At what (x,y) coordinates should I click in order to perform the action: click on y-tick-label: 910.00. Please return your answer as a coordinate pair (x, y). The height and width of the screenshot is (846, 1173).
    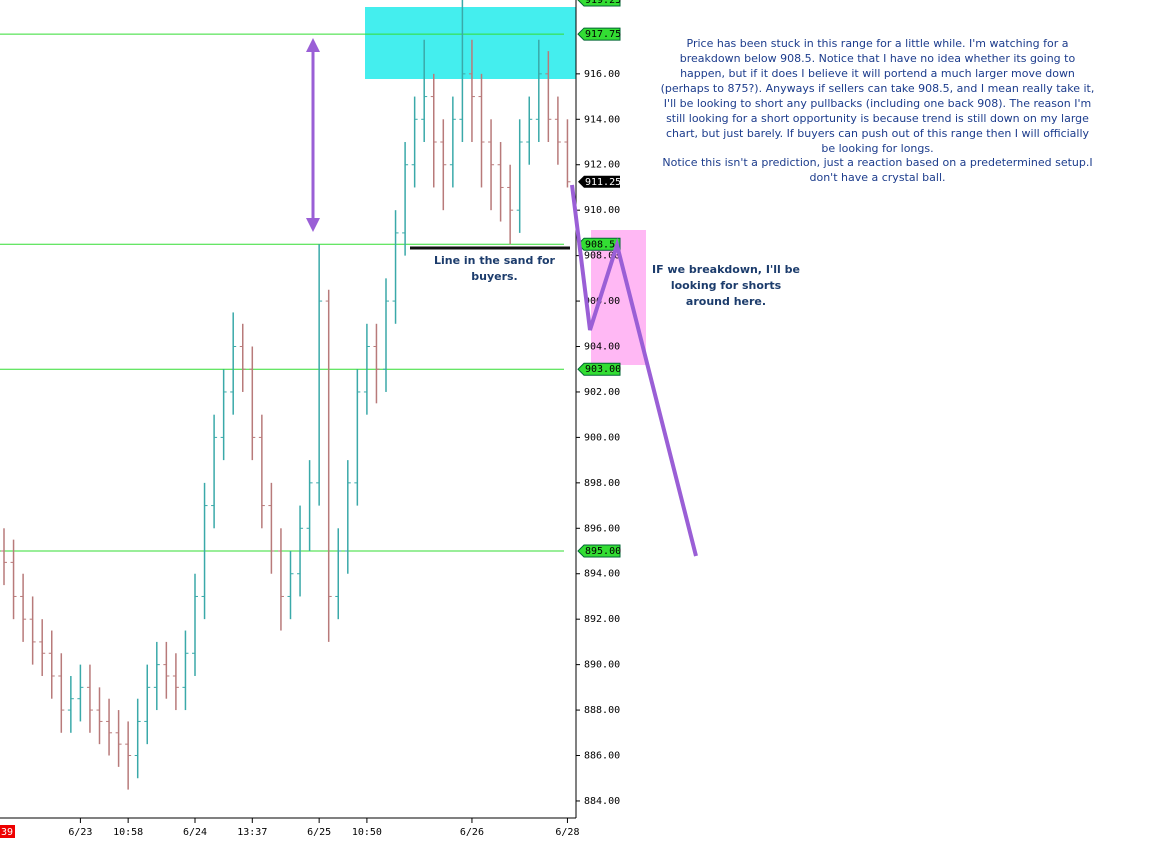
    Looking at the image, I should click on (602, 210).